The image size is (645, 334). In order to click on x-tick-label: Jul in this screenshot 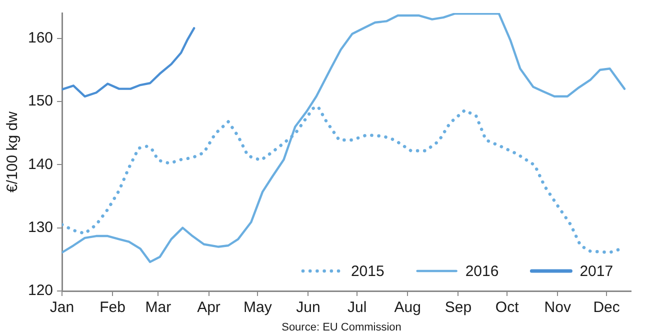, I will do `click(357, 307)`.